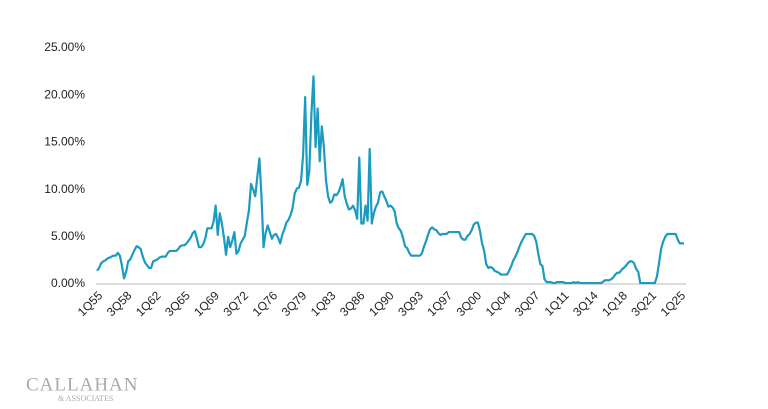 This screenshot has height=409, width=768. What do you see at coordinates (439, 303) in the screenshot?
I see `x-tick-label: 1Q97` at bounding box center [439, 303].